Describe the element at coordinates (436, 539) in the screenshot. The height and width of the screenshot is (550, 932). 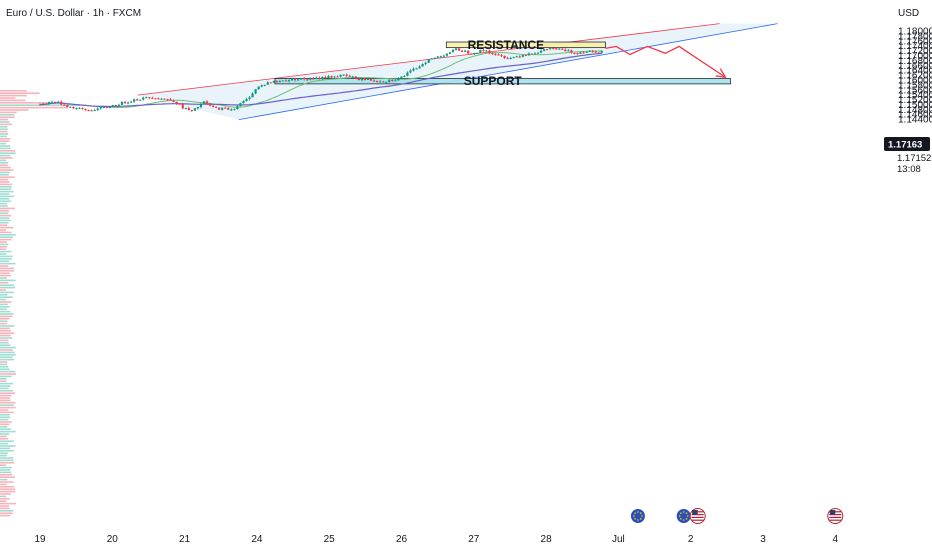
I see `time-axis: 19 20 21 24 25 26 27 28 Jul 2 3 4` at that location.